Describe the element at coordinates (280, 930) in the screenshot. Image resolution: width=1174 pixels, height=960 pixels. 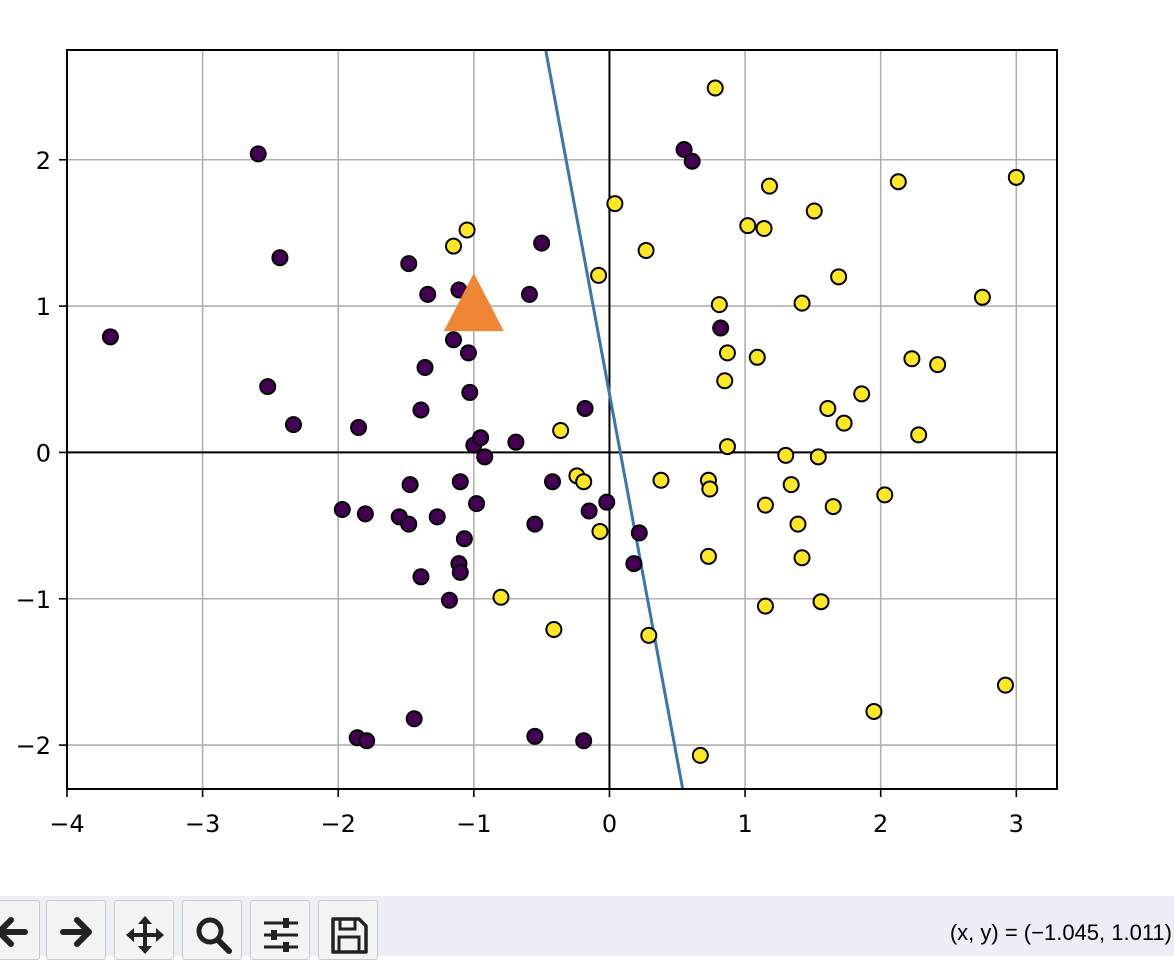
I see `configure-button` at that location.